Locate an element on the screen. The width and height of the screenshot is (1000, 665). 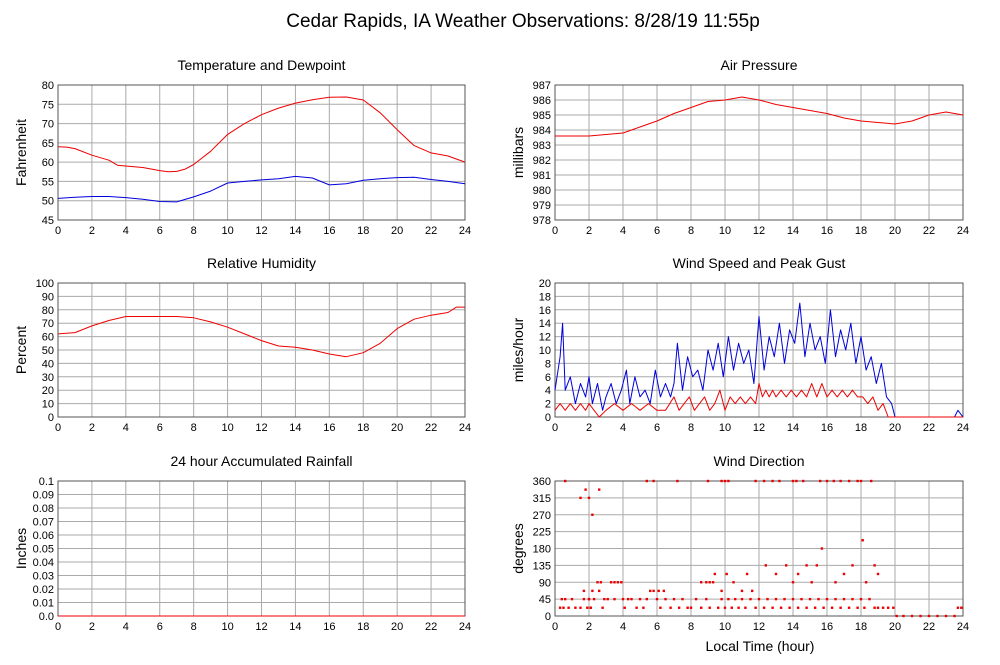
y-tick-label: 225 is located at coordinates (542, 533).